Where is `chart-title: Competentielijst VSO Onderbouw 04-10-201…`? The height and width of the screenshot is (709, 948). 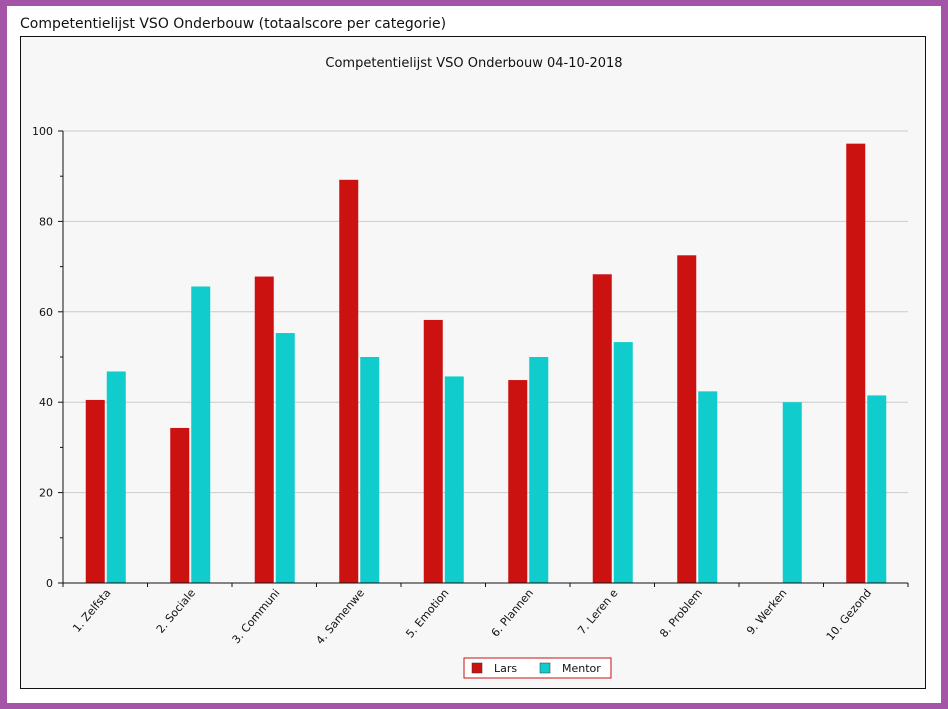
chart-title: Competentielijst VSO Onderbouw 04-10-201… is located at coordinates (473, 63).